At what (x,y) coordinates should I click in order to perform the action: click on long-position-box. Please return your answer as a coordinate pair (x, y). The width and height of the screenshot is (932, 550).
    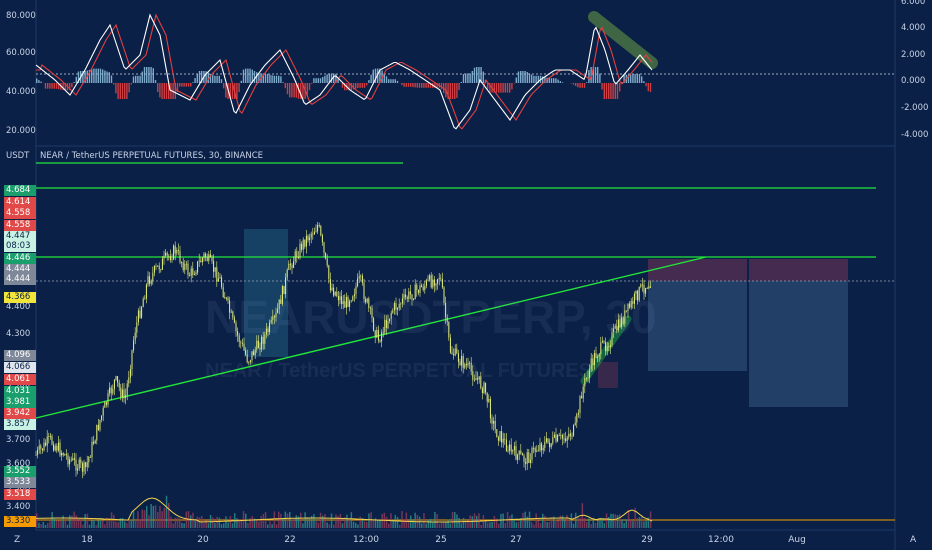
    Looking at the image, I should click on (266, 293).